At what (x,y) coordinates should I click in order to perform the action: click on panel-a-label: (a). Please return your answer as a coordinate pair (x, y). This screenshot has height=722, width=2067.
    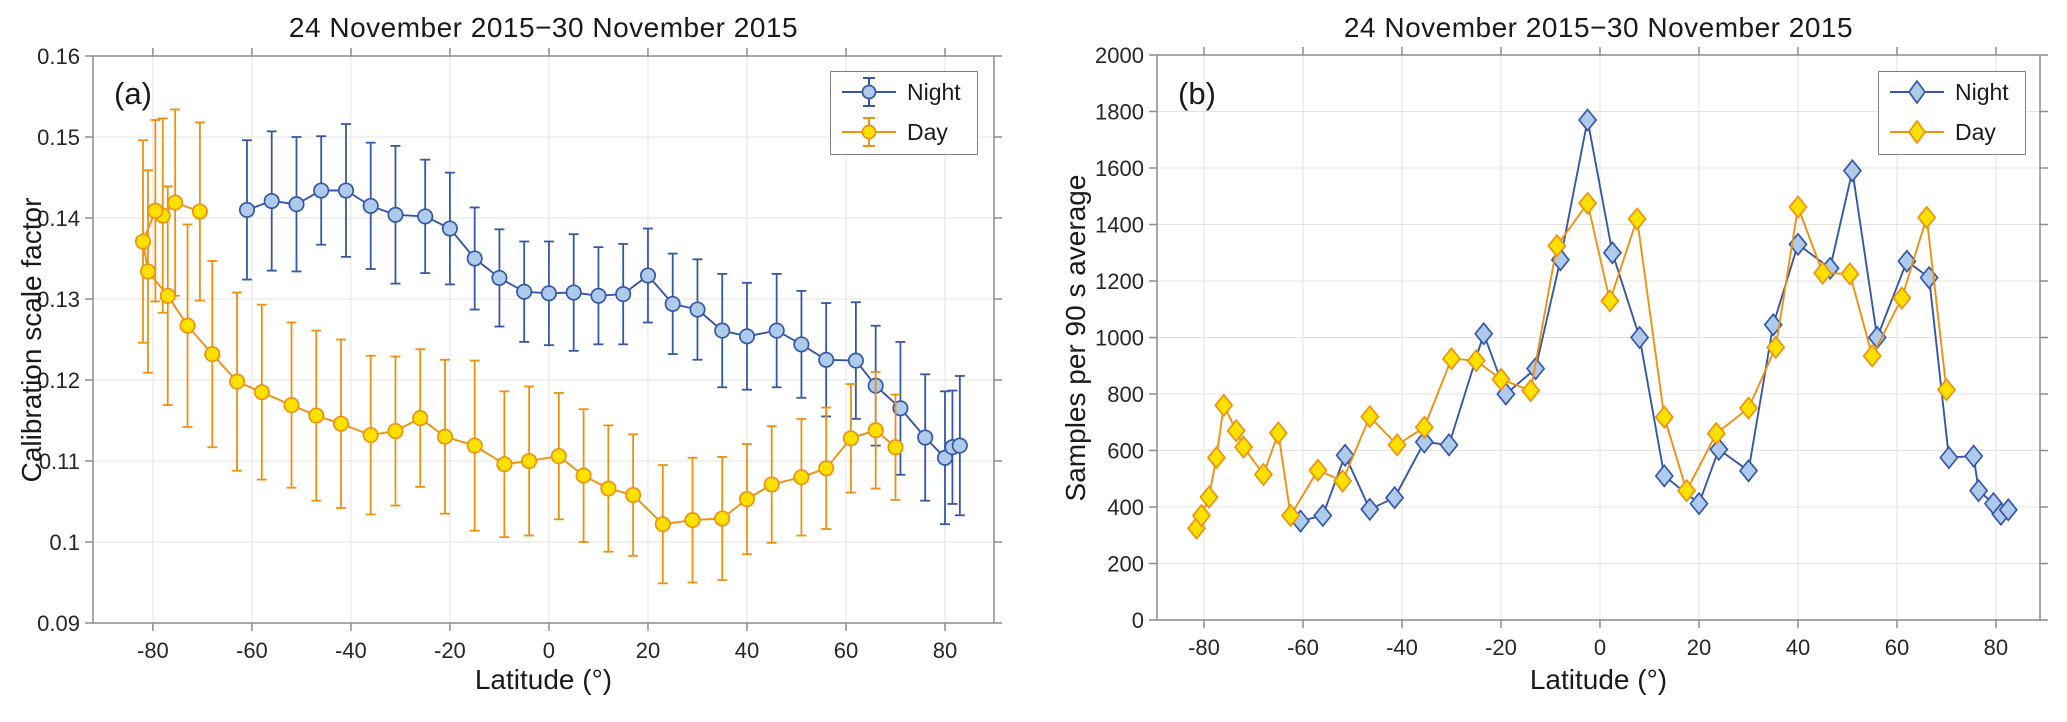
    Looking at the image, I should click on (133, 93).